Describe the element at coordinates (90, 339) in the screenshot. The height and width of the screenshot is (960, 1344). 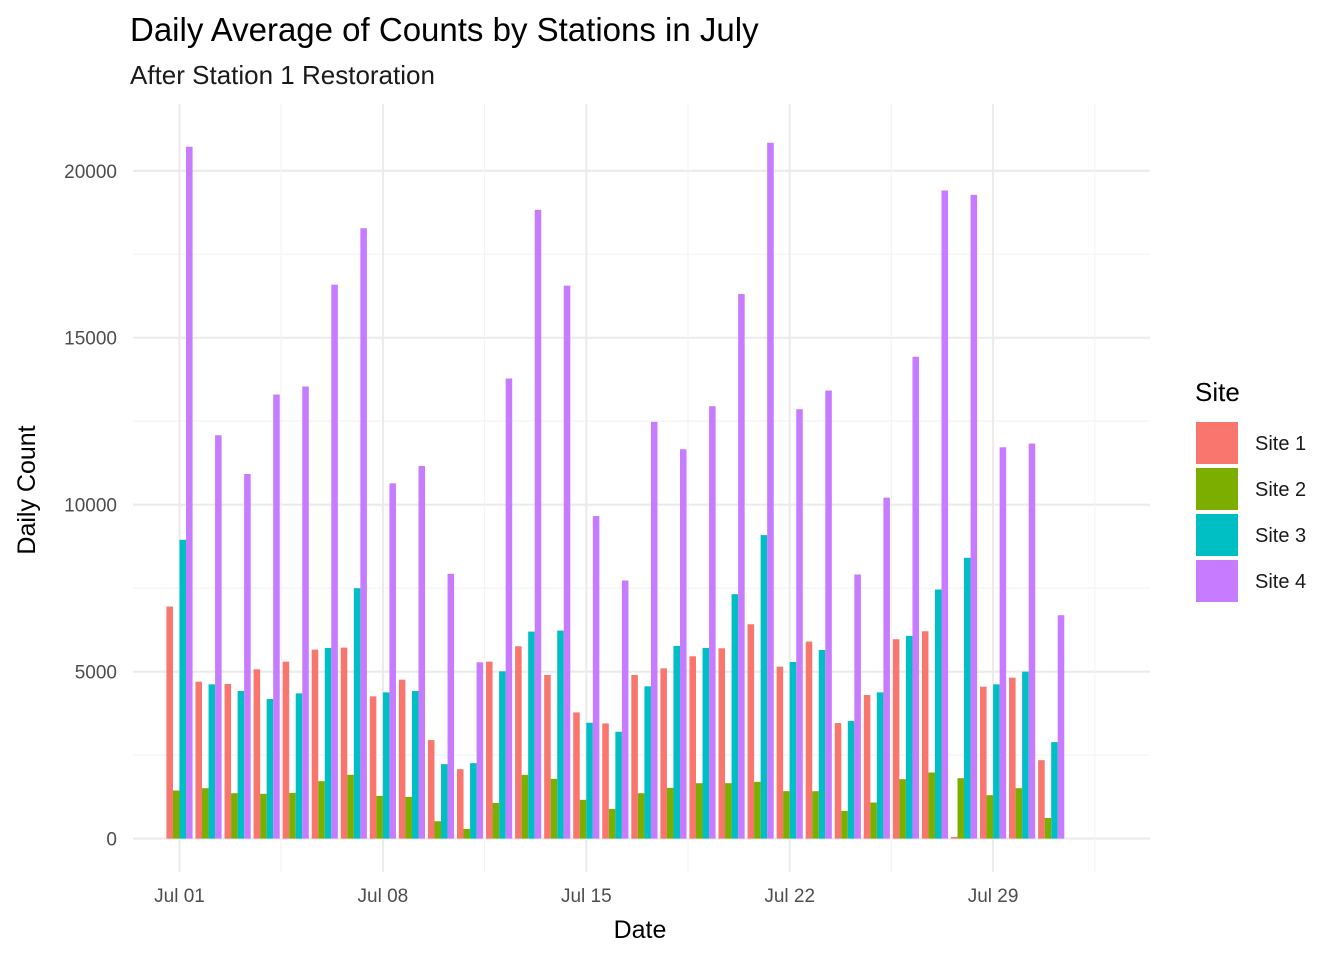
I see `y-tick-label: 15000` at that location.